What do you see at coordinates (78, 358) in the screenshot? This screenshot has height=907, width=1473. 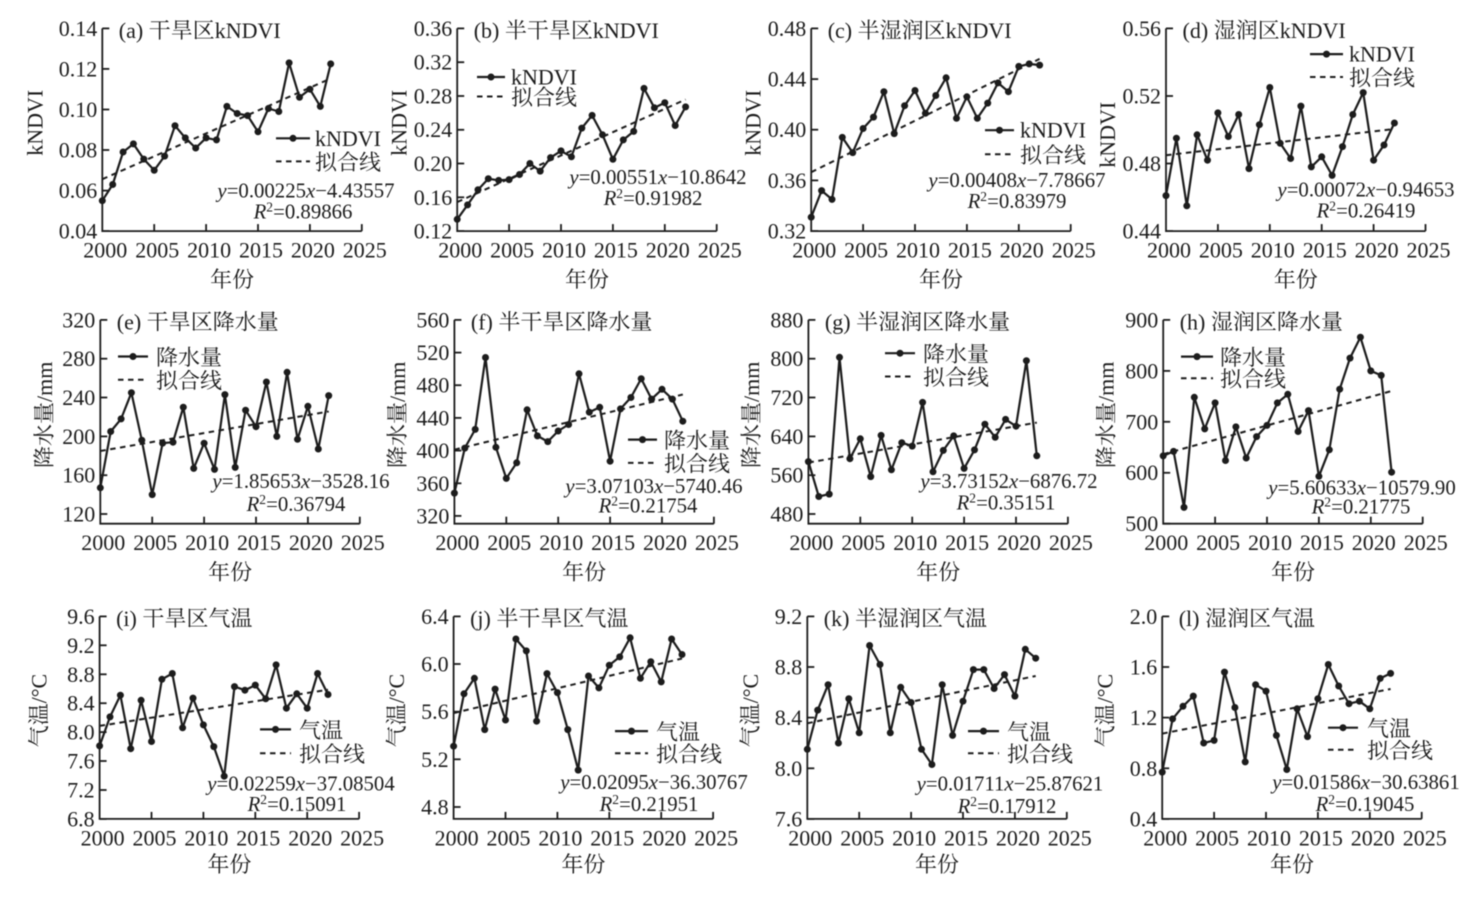 I see `svg-text: 280` at bounding box center [78, 358].